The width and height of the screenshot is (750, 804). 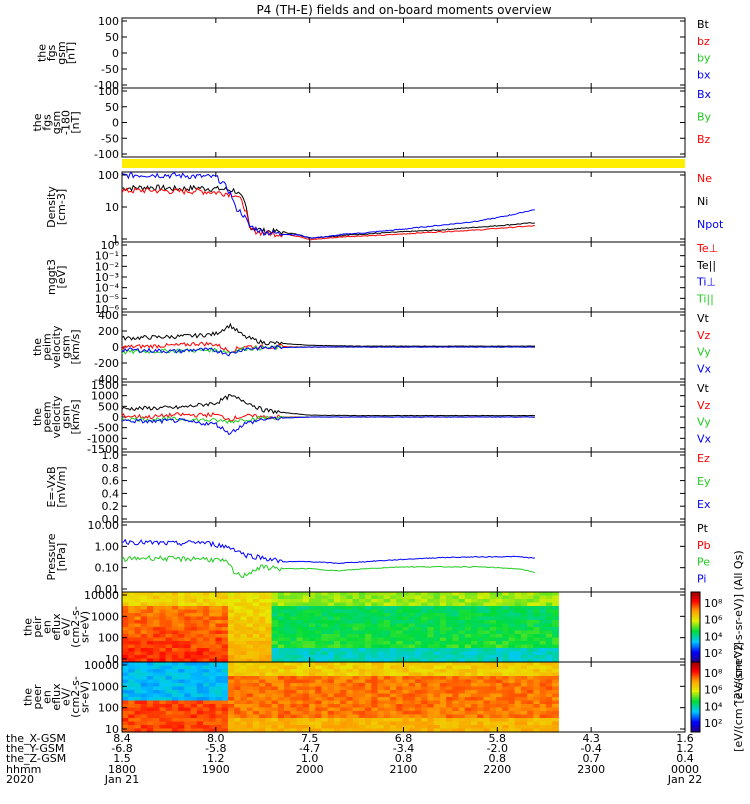 I want to click on footer-row-label: the_X-GSM, so click(x=36, y=738).